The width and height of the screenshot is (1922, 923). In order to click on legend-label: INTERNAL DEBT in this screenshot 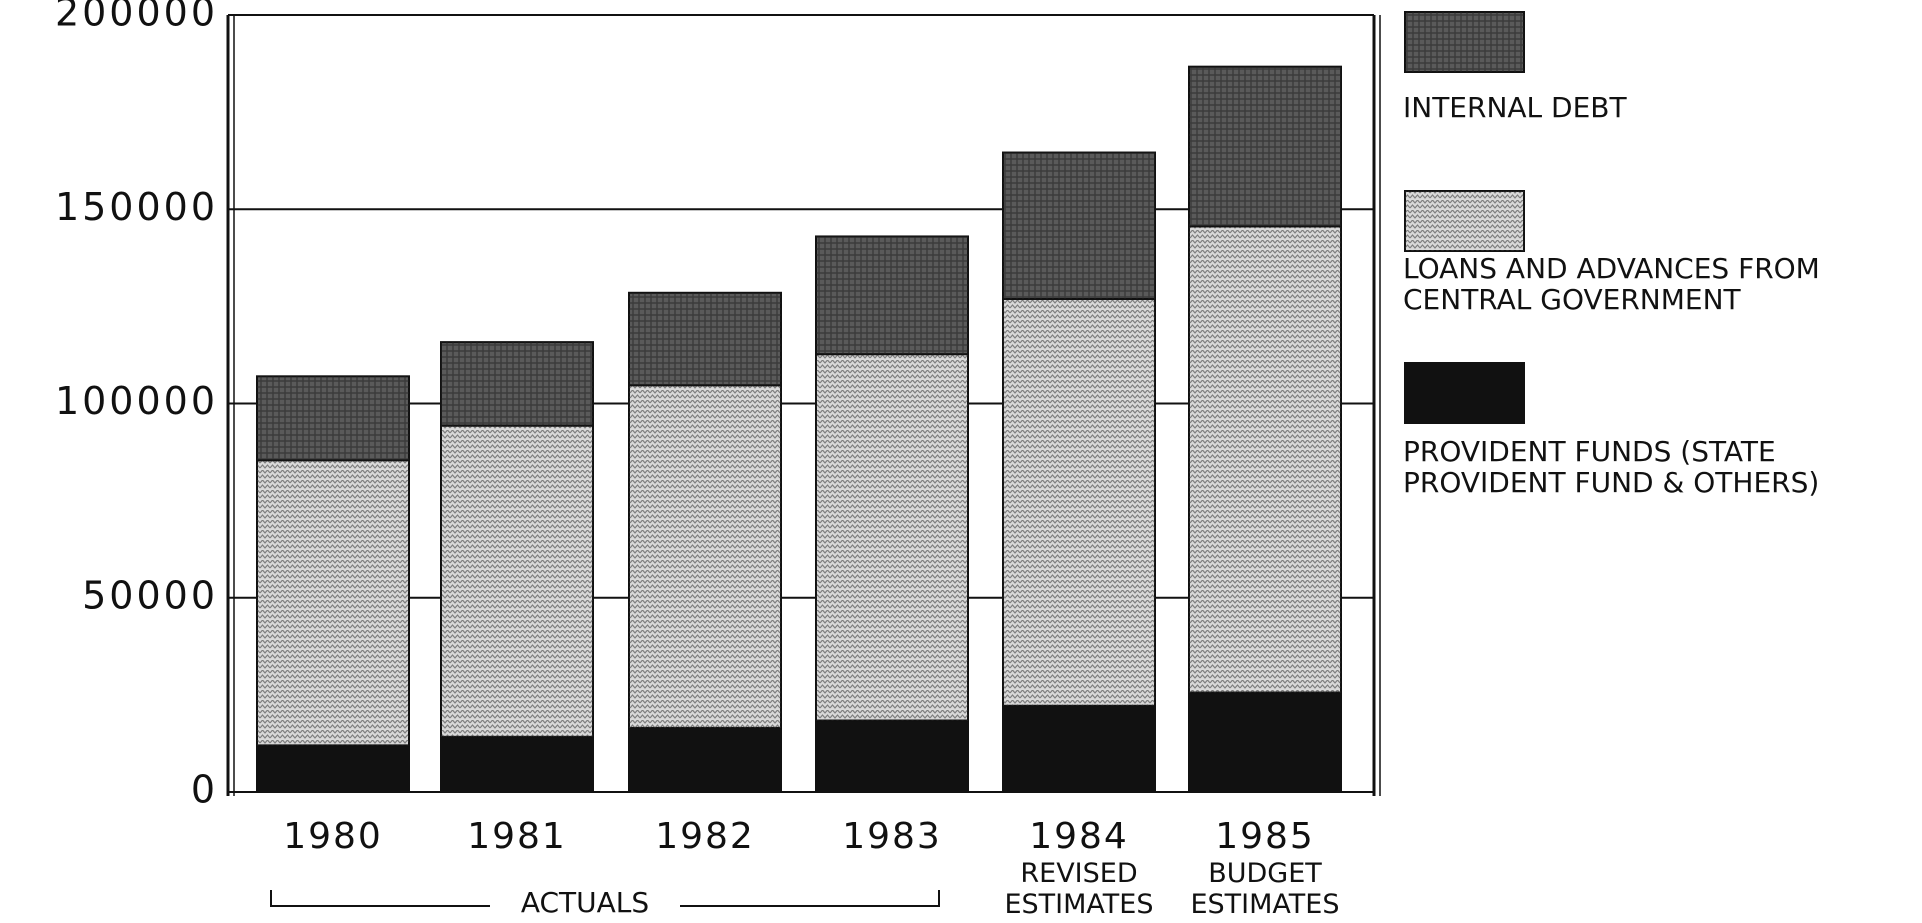, I will do `click(1515, 107)`.